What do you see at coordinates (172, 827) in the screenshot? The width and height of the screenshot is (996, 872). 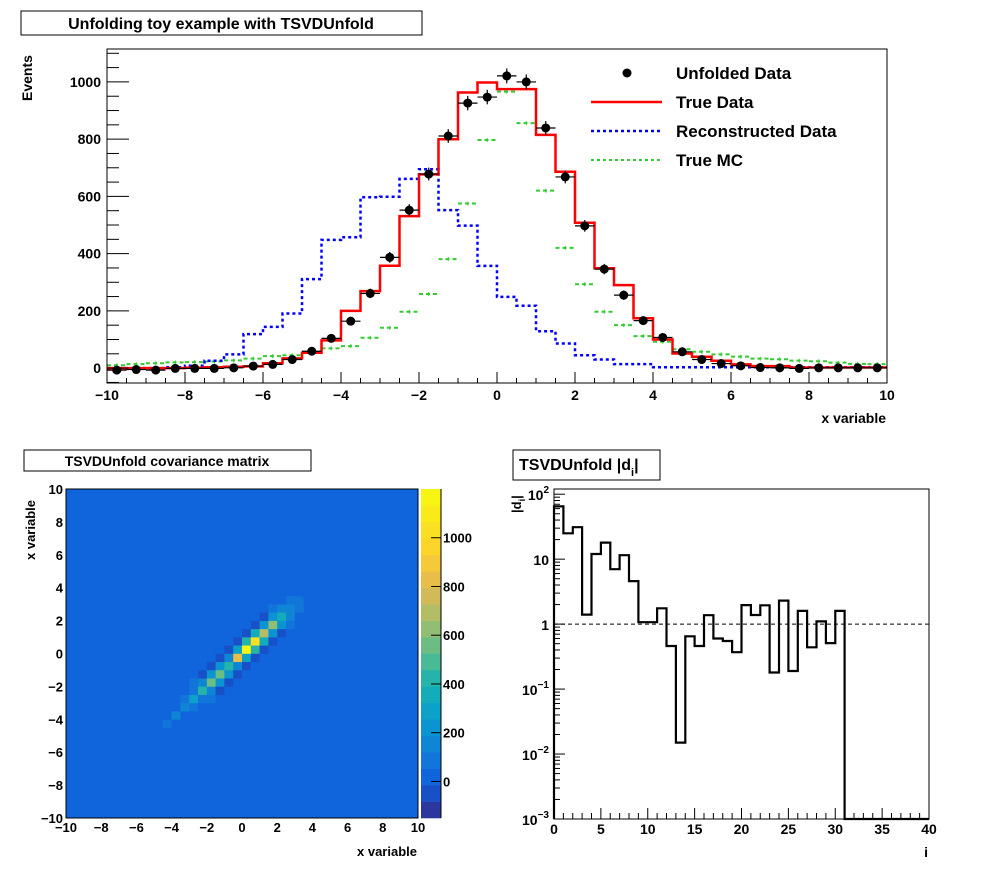 I see `x-tick-label: −4` at bounding box center [172, 827].